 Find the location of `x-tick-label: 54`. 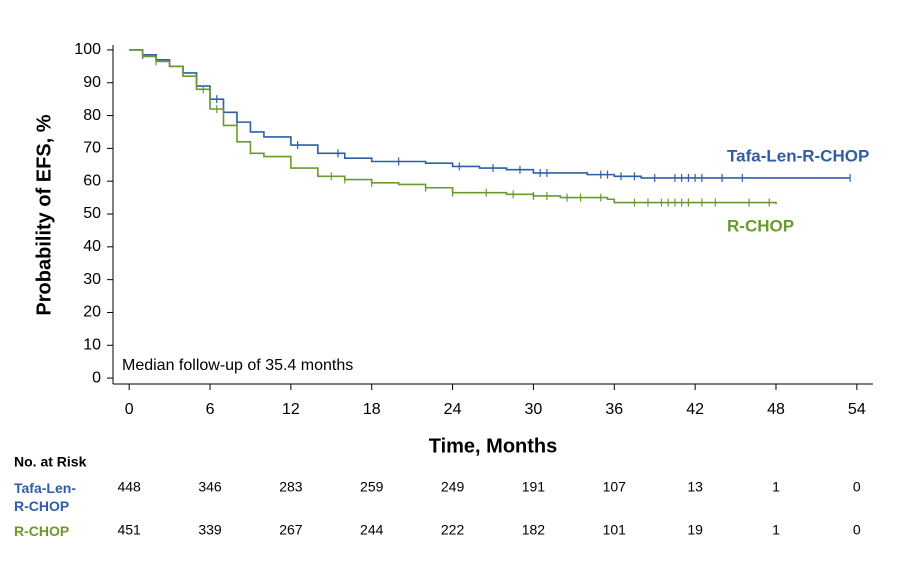

x-tick-label: 54 is located at coordinates (857, 409).